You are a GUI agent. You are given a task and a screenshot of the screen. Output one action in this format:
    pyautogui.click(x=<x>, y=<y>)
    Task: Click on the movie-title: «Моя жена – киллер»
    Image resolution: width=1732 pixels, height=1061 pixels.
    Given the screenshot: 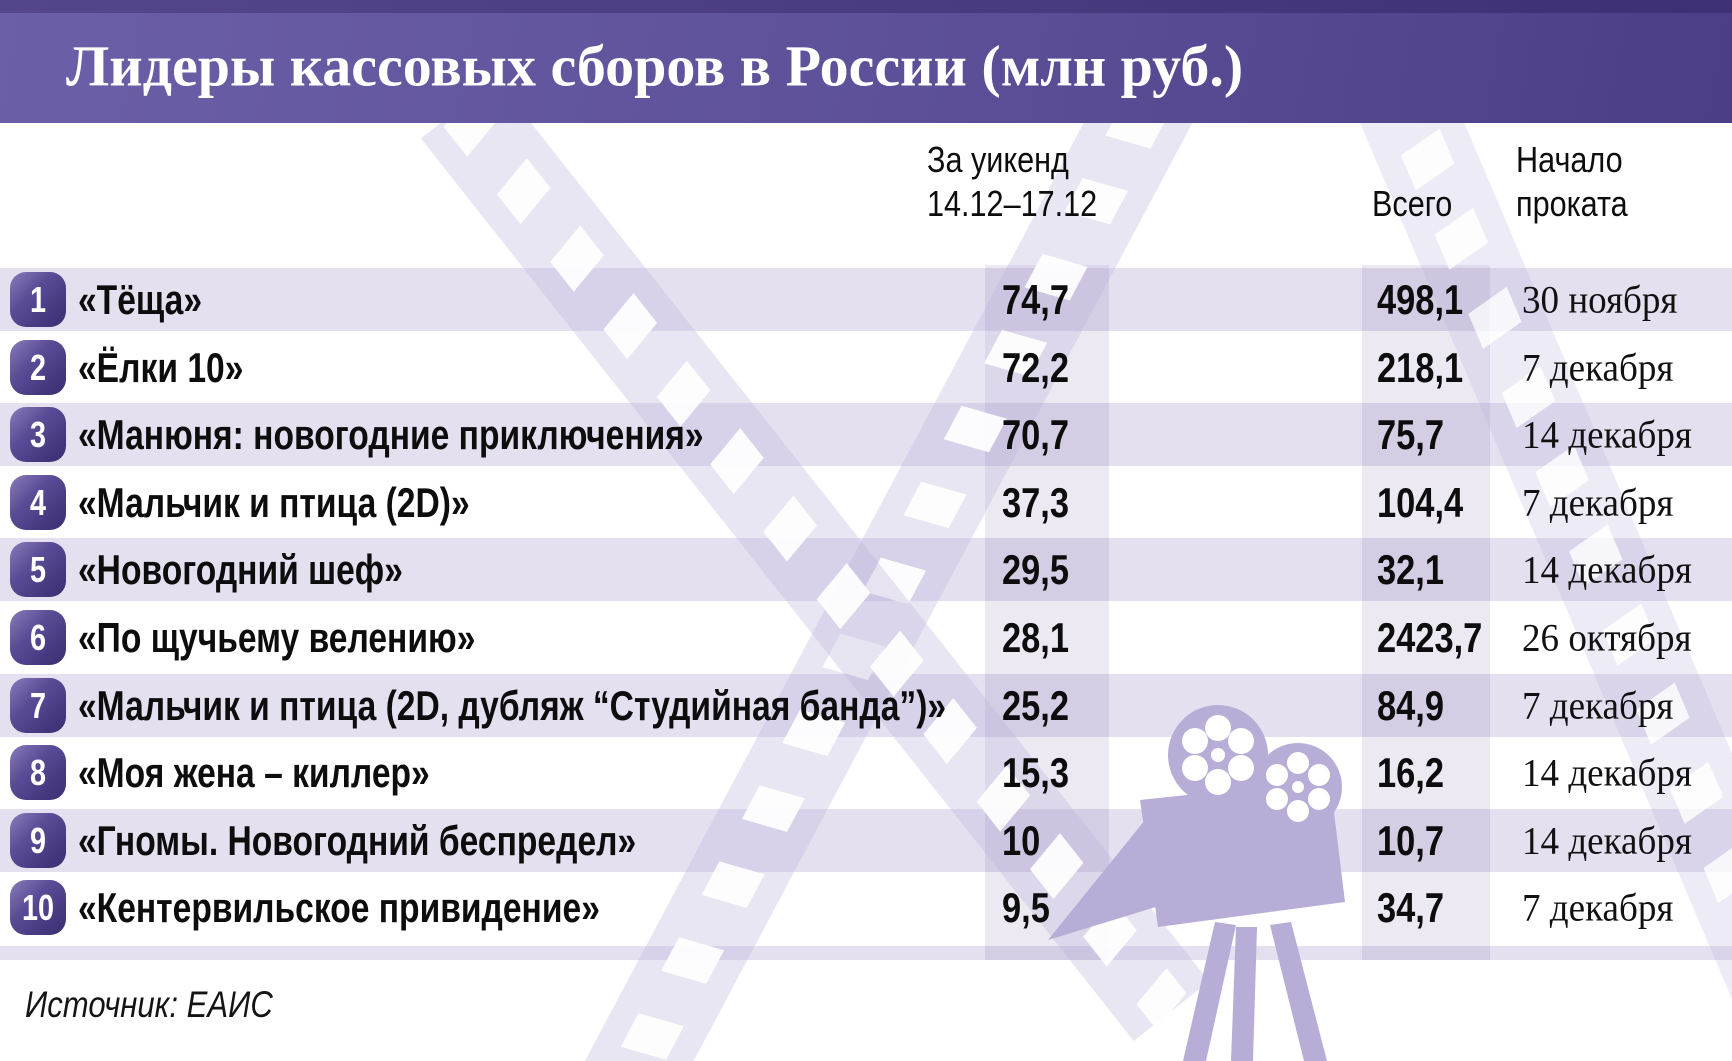 What is the action you would take?
    pyautogui.click(x=254, y=772)
    